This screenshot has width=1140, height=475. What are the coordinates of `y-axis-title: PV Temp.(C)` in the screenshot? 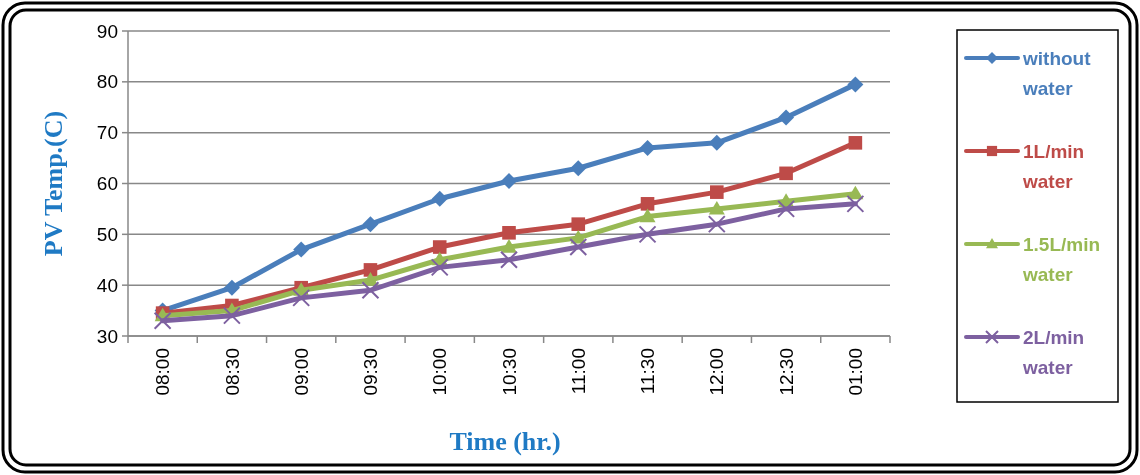 It's located at (53, 183).